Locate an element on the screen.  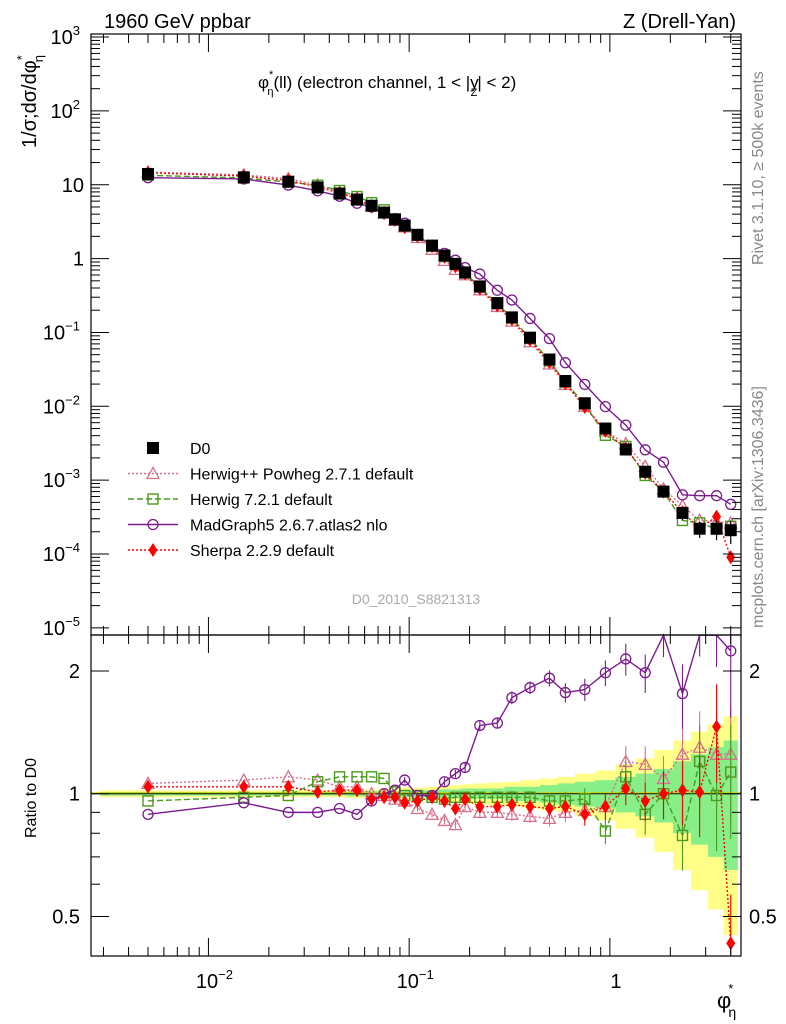
y-tick-label: 10⁻⁵ is located at coordinates (61, 627).